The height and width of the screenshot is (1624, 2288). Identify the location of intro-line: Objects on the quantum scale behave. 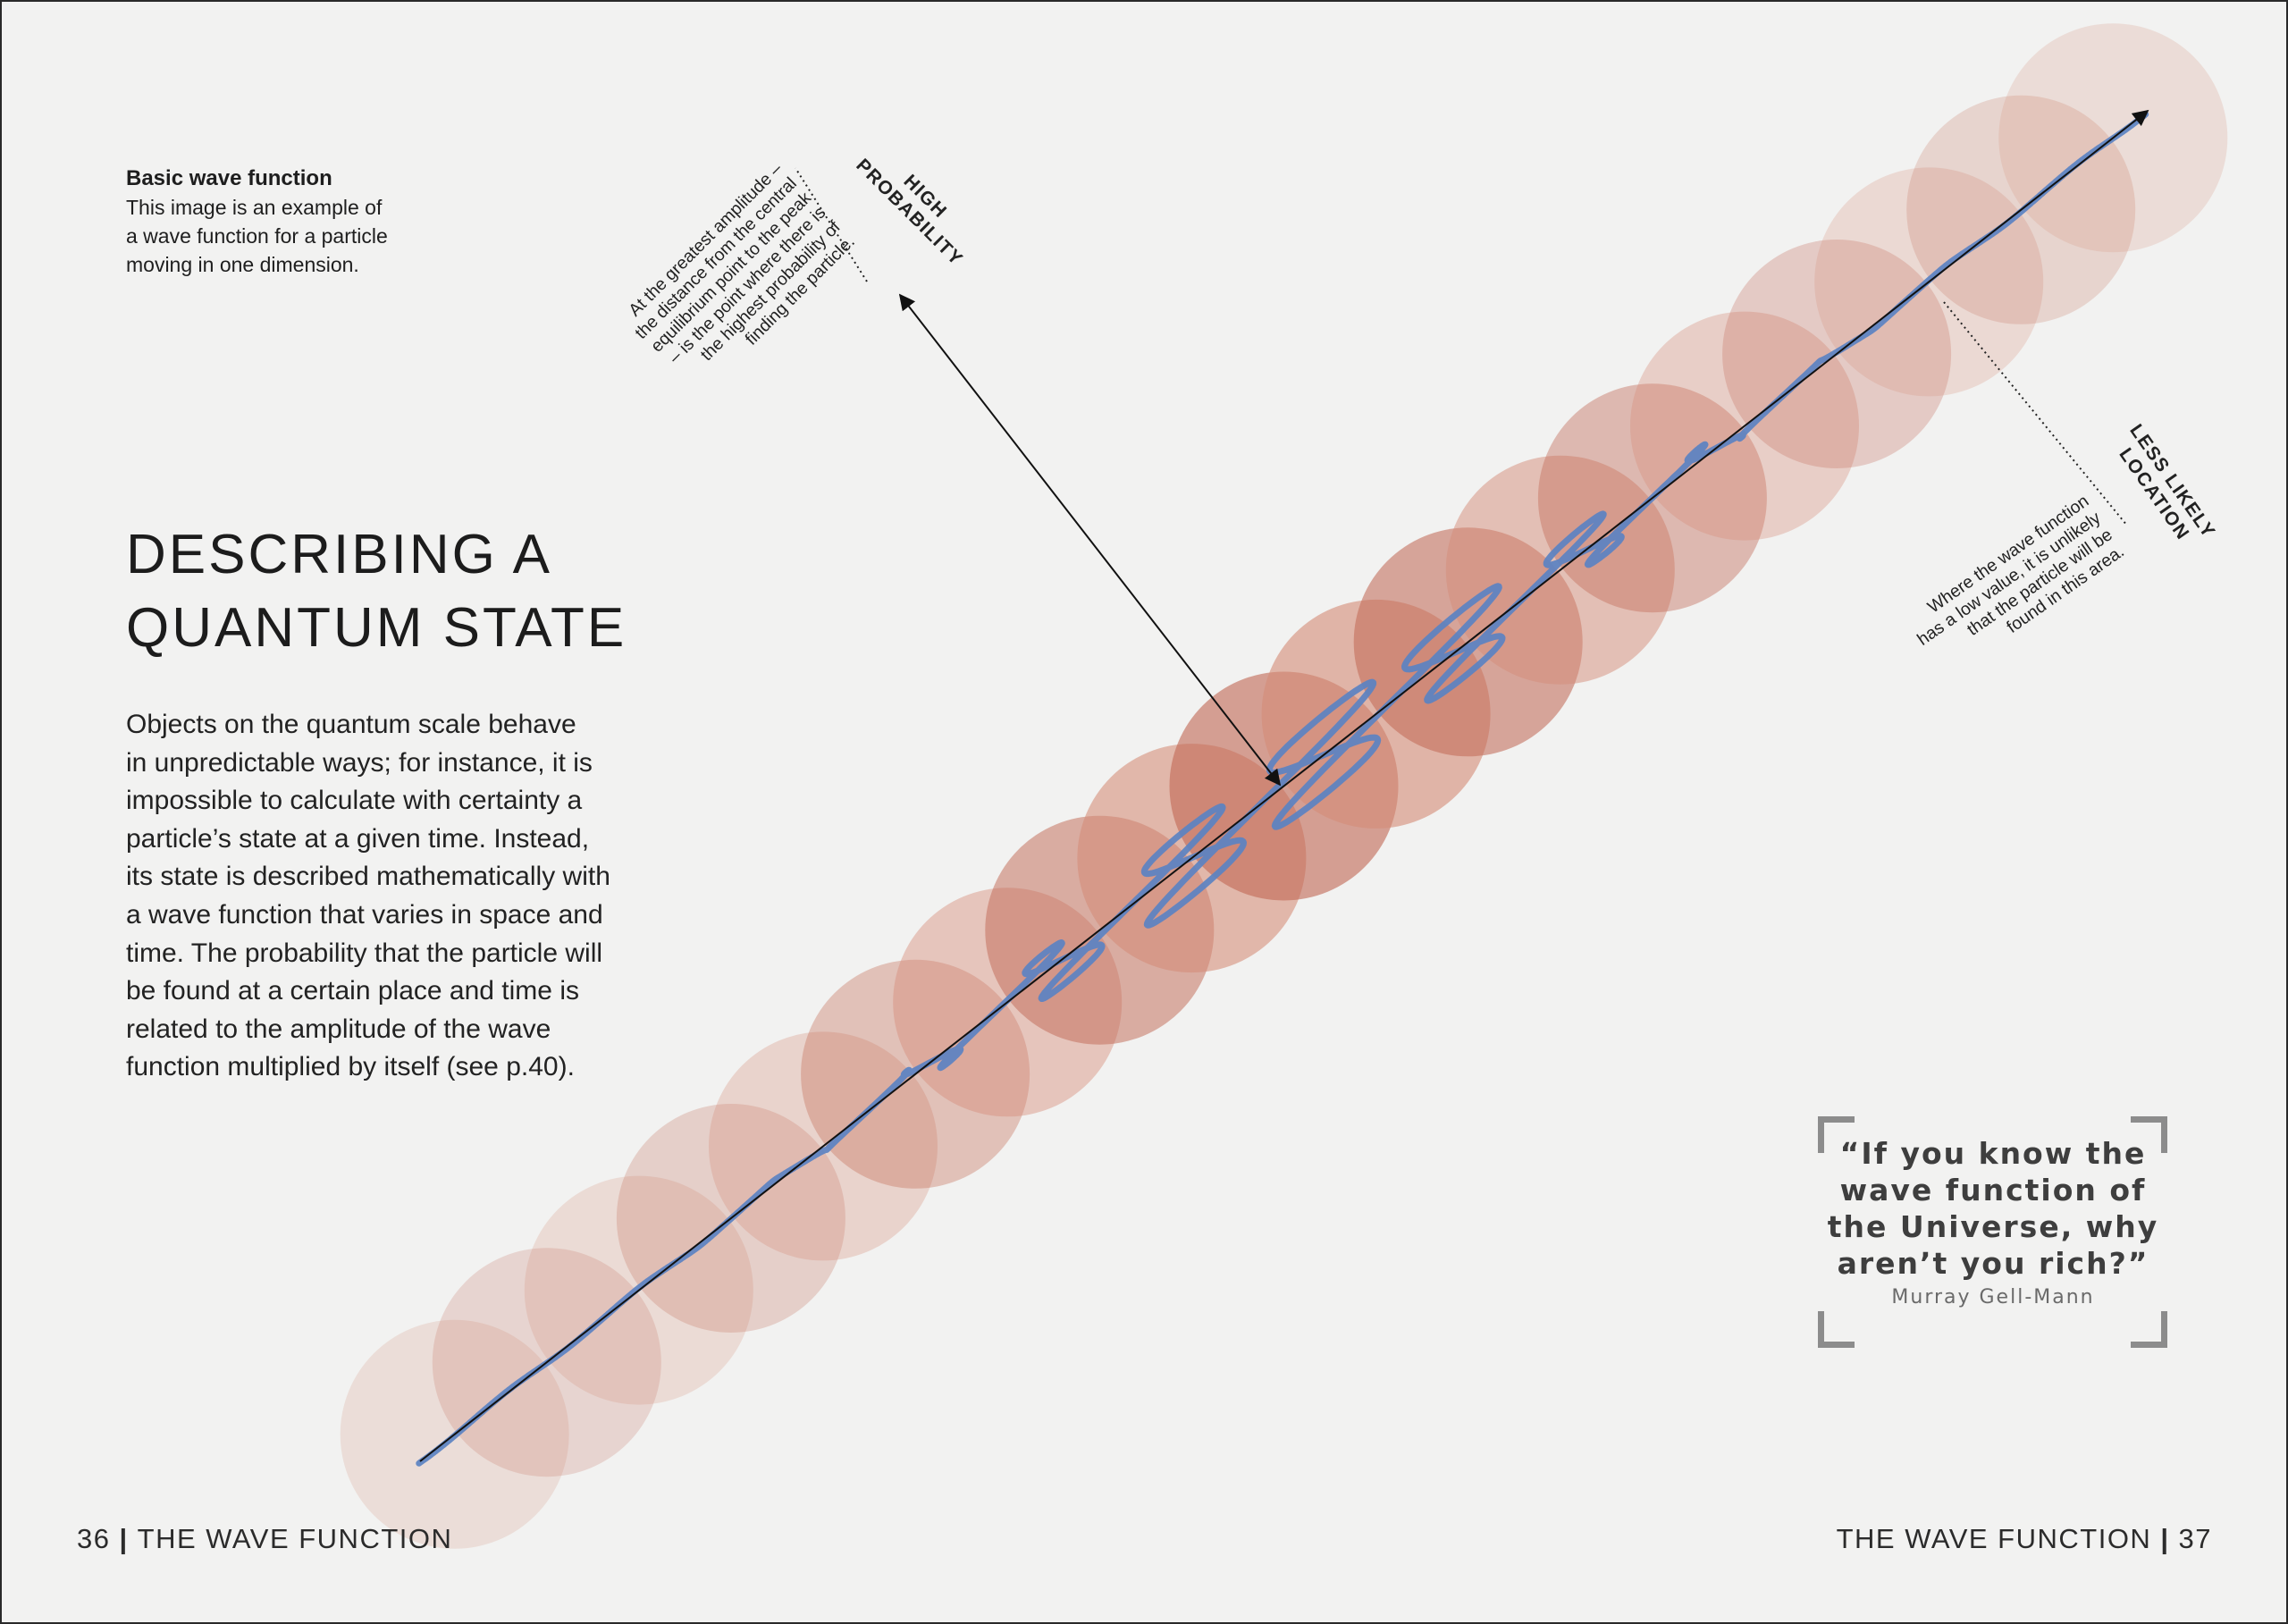
(351, 725).